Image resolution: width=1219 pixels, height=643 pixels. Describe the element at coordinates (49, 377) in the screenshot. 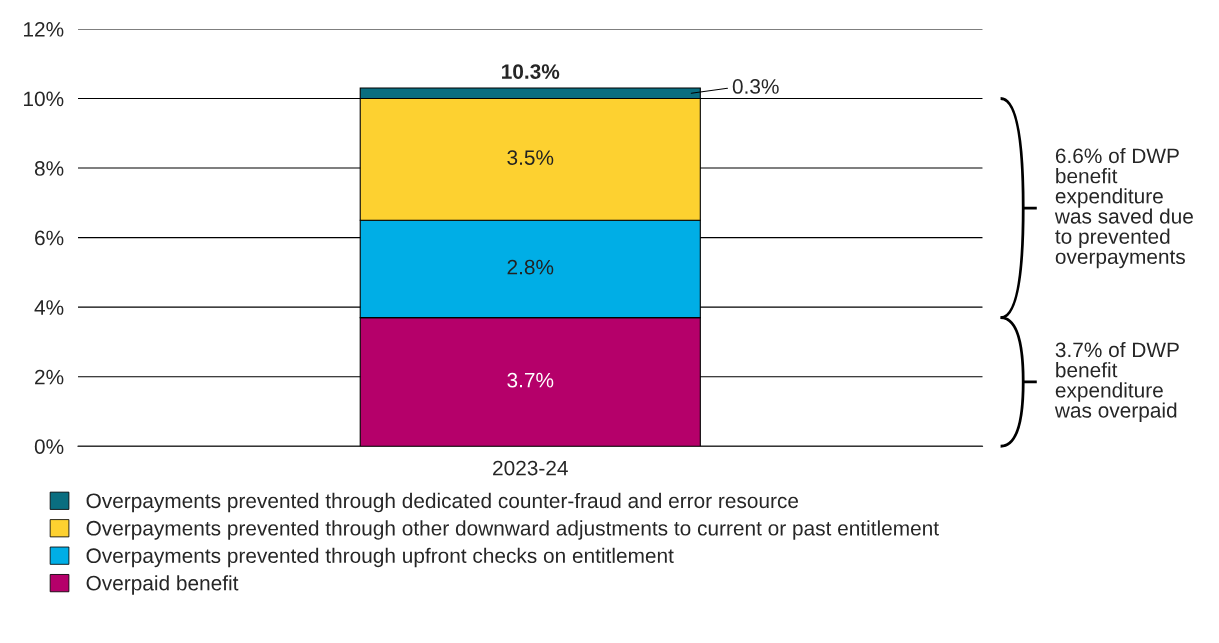

I see `y-tick-label: 2%` at that location.